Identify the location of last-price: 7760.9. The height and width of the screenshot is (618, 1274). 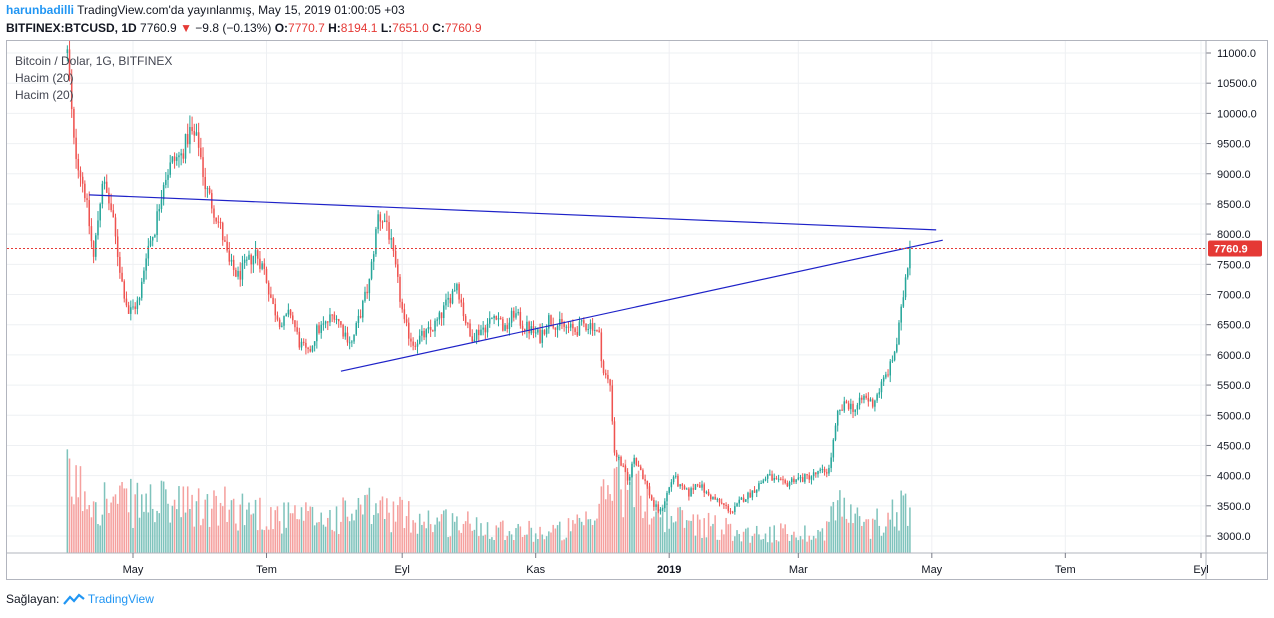
(158, 28).